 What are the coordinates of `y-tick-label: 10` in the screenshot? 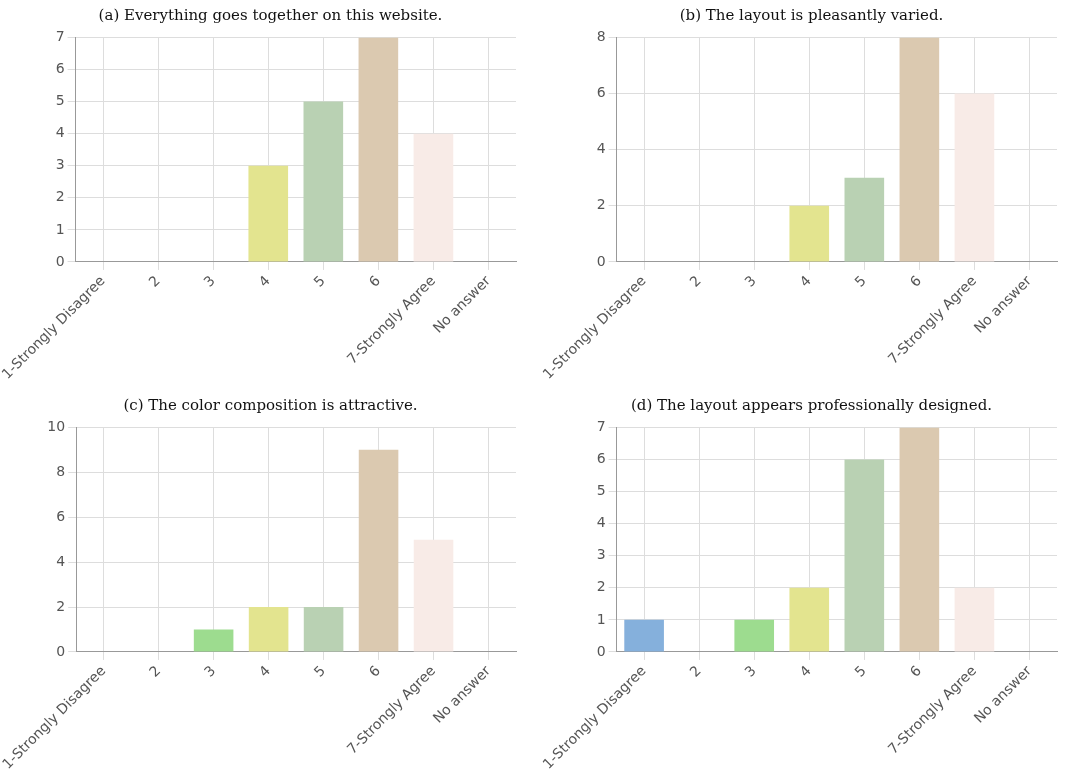 It's located at (56, 426).